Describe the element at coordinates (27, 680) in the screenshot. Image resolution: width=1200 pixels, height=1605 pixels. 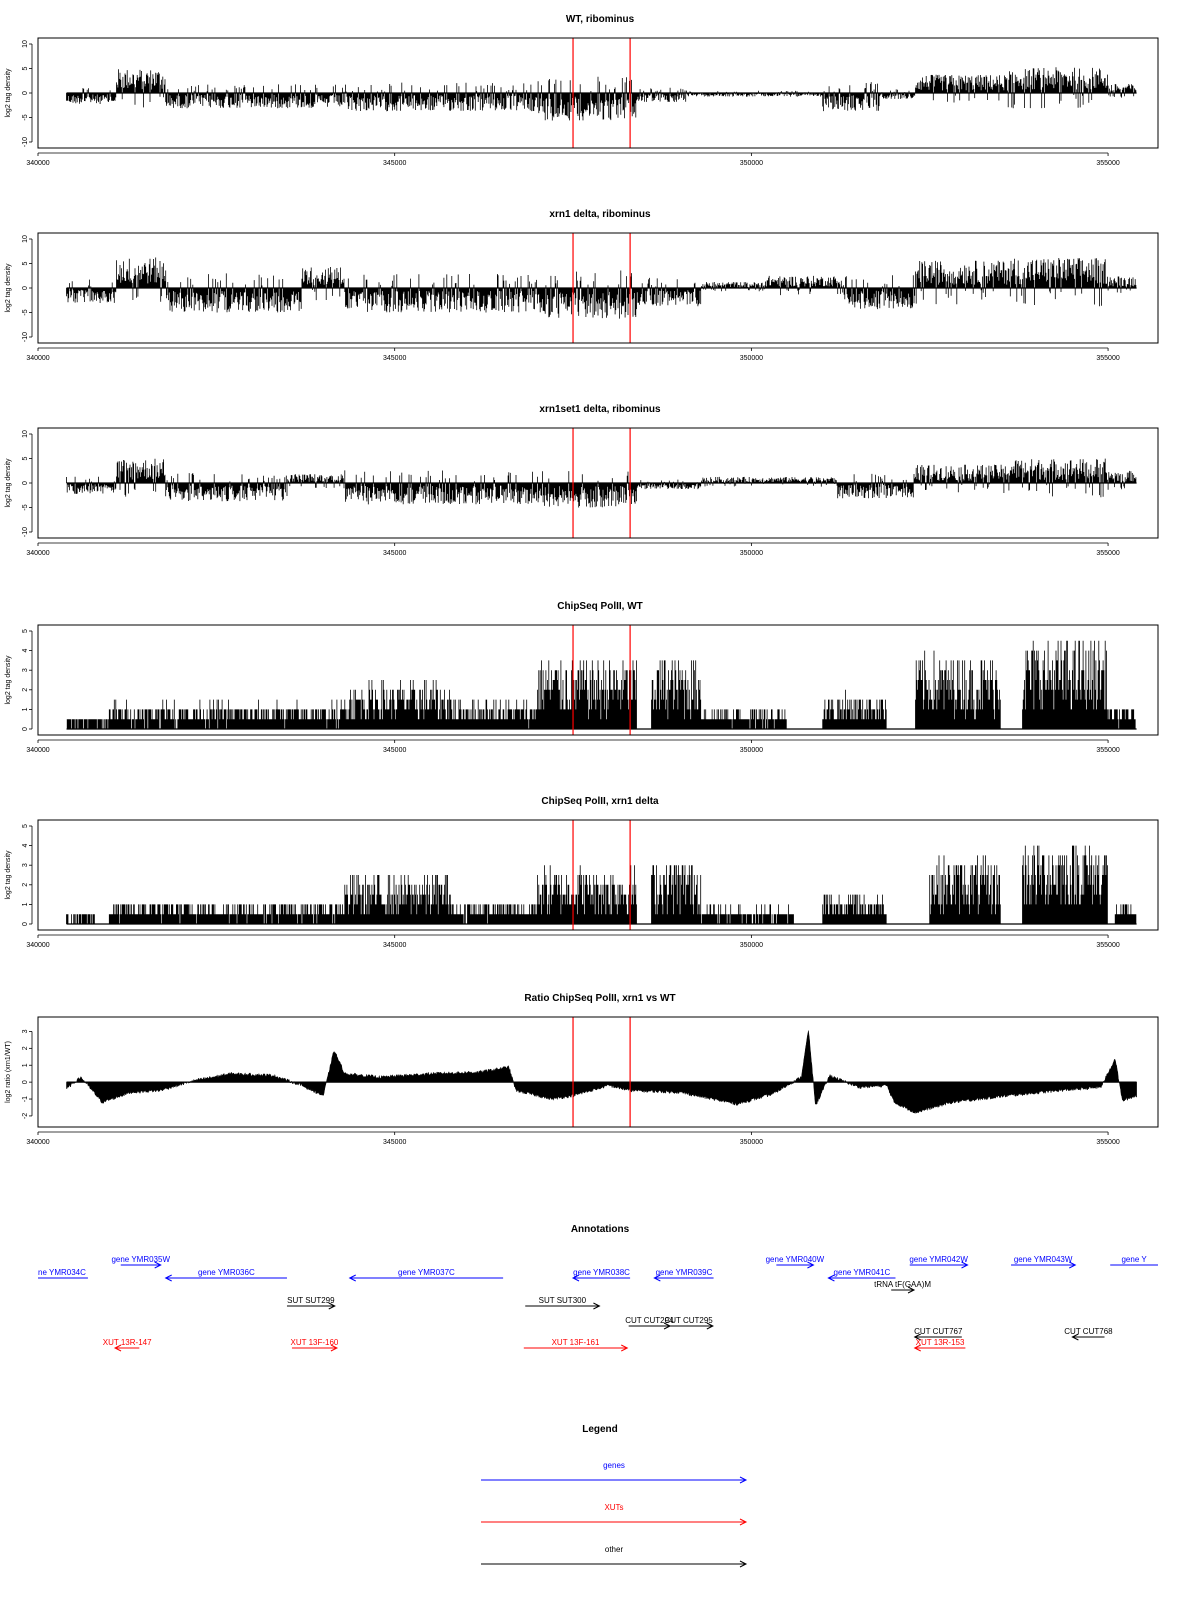
I see `y-axis: 5 4 3 2 1 0` at that location.